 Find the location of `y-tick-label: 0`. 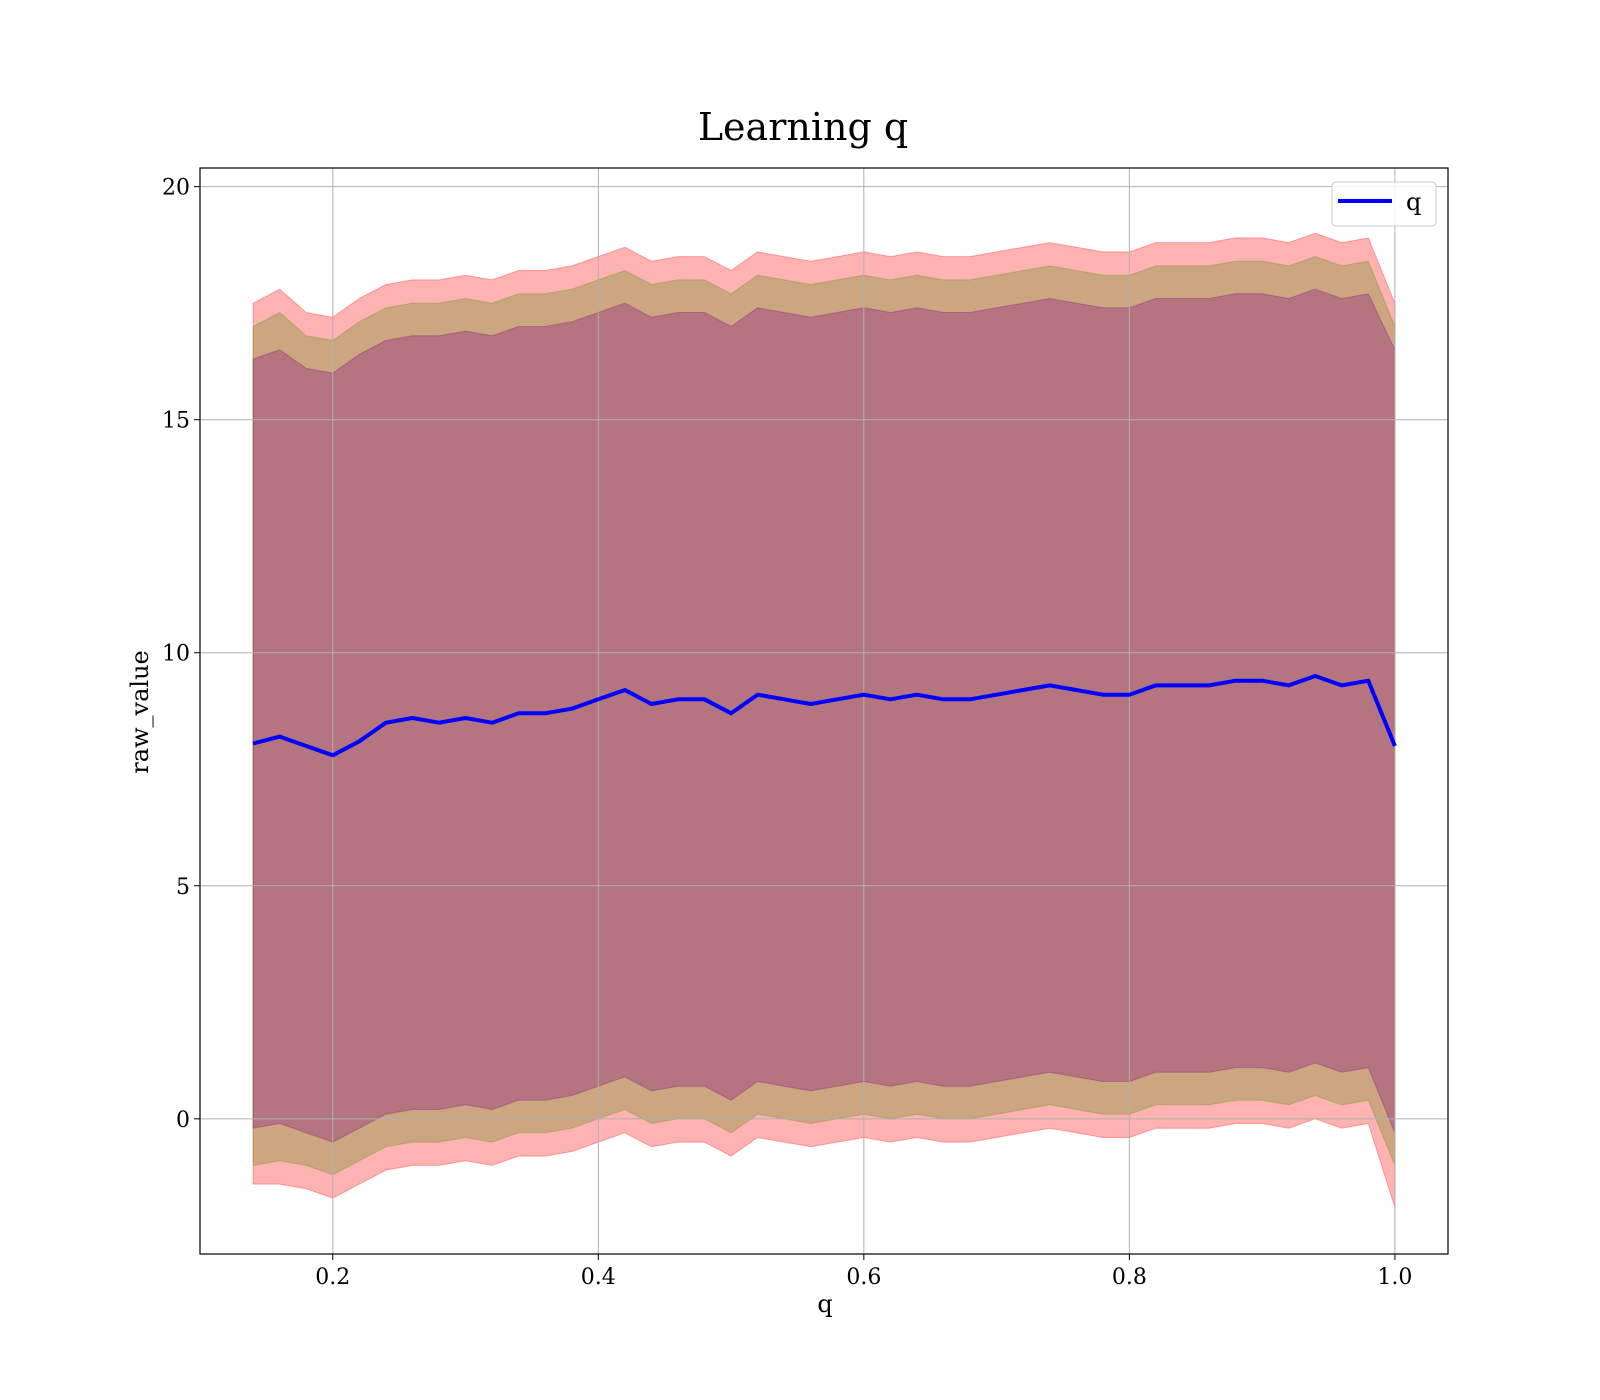

y-tick-label: 0 is located at coordinates (183, 1120).